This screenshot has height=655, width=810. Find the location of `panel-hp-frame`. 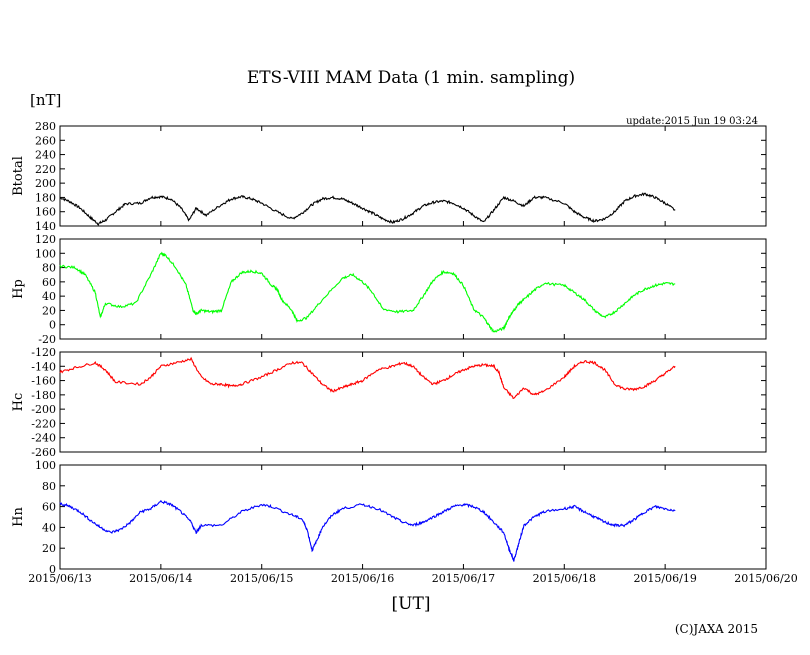

panel-hp-frame is located at coordinates (413, 289).